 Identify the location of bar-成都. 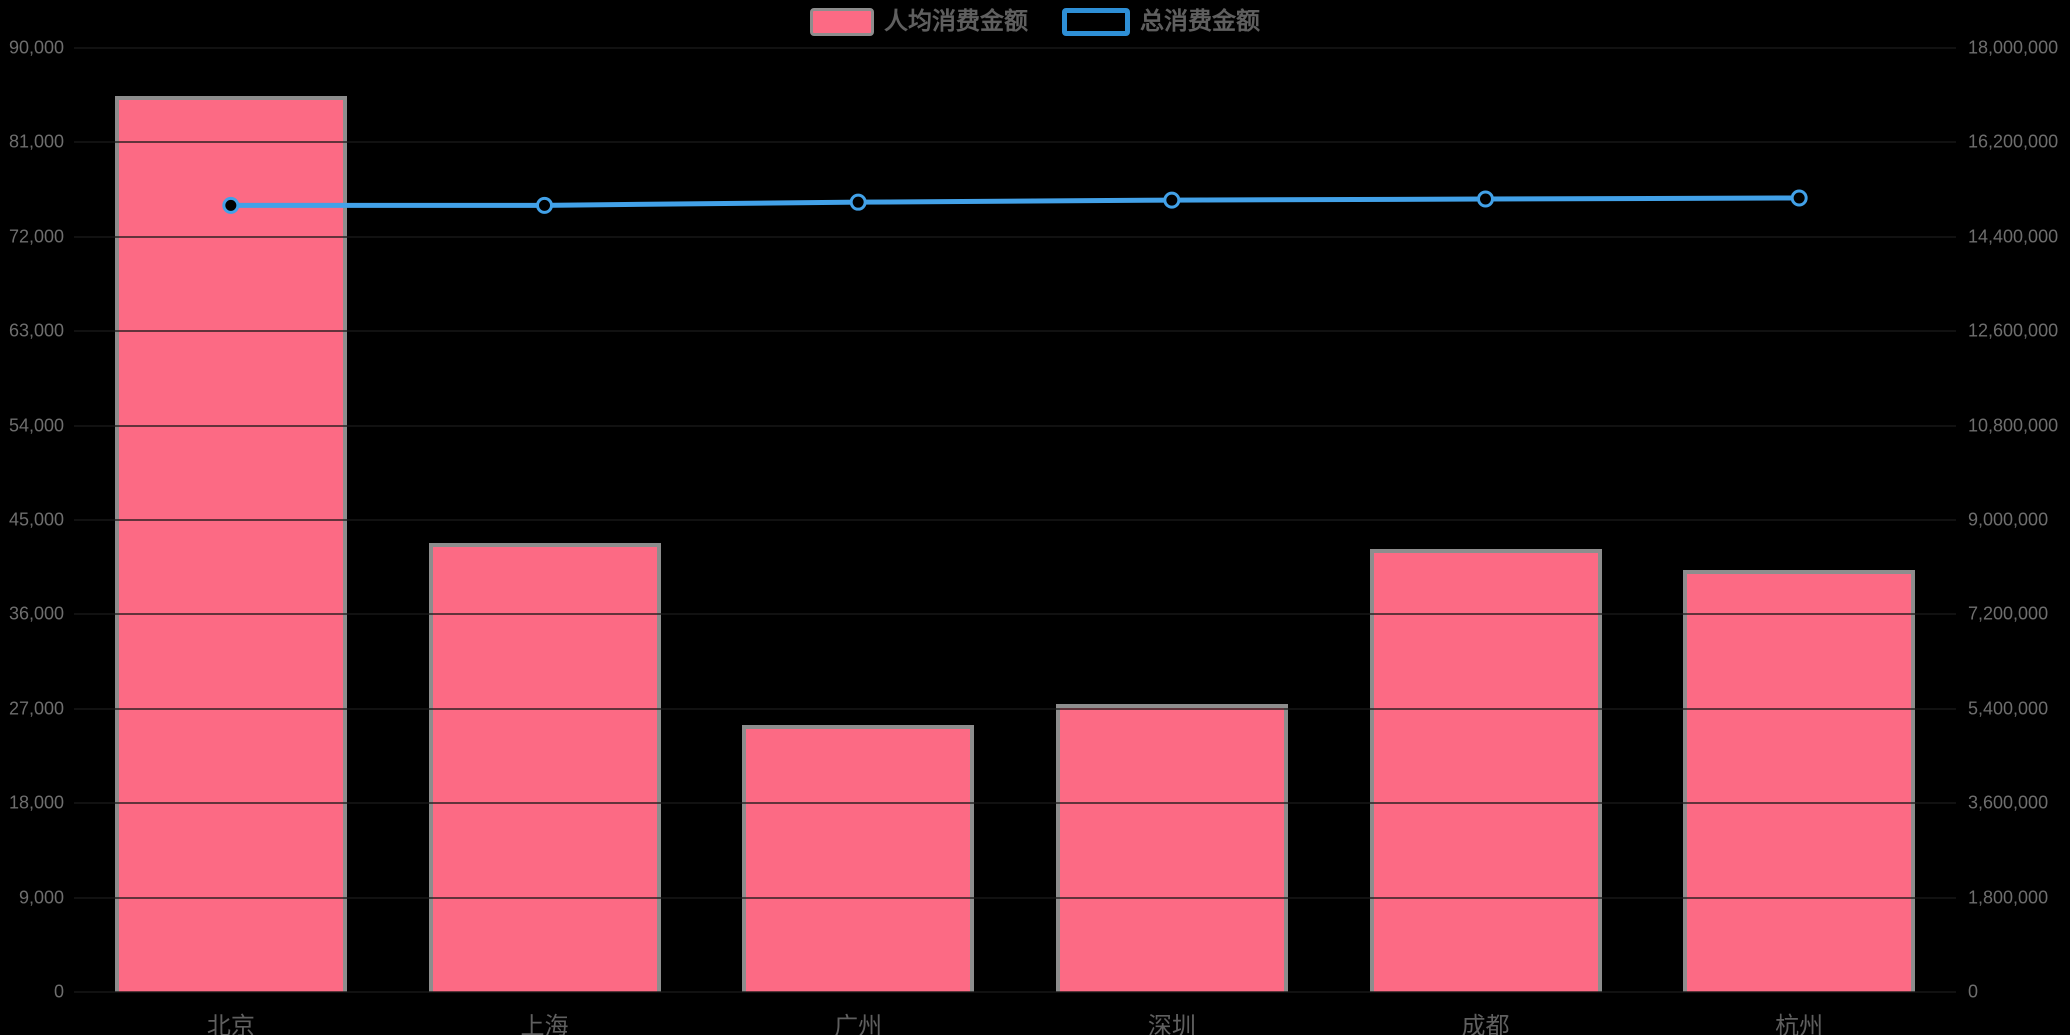
(1485, 770).